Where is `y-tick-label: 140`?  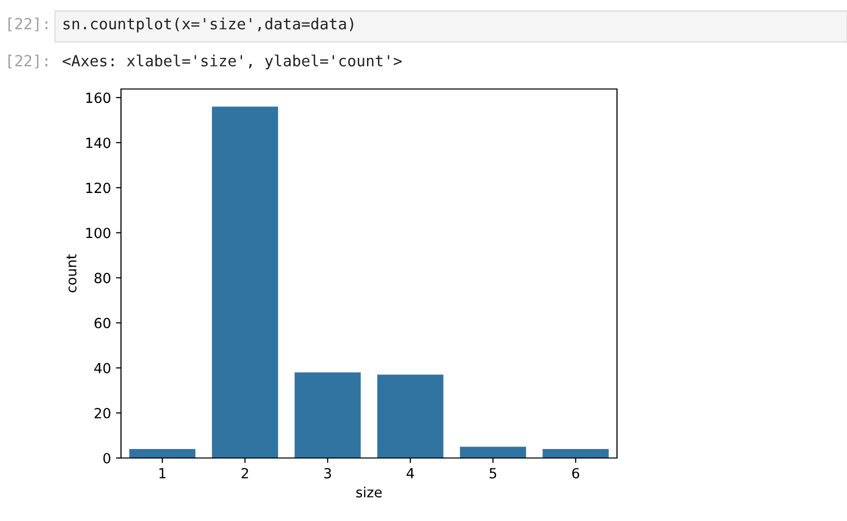
y-tick-label: 140 is located at coordinates (98, 143).